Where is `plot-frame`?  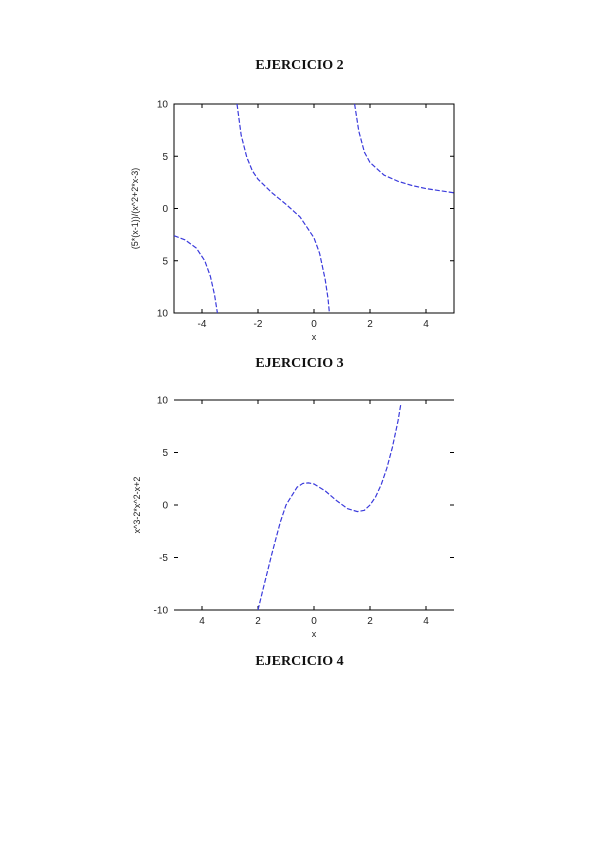 plot-frame is located at coordinates (314, 208).